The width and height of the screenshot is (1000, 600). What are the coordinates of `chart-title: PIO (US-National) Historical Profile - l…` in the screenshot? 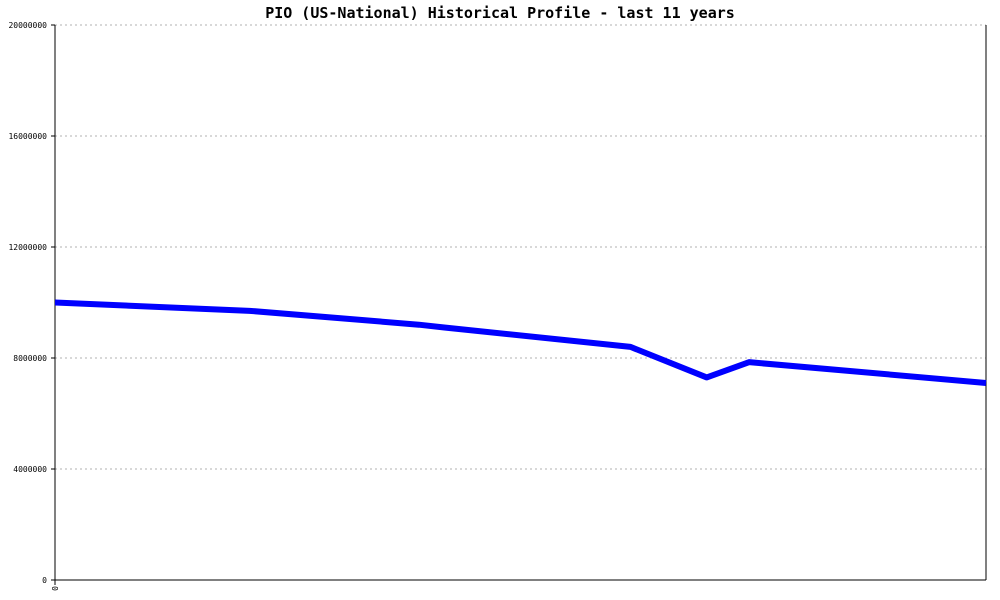 It's located at (500, 13).